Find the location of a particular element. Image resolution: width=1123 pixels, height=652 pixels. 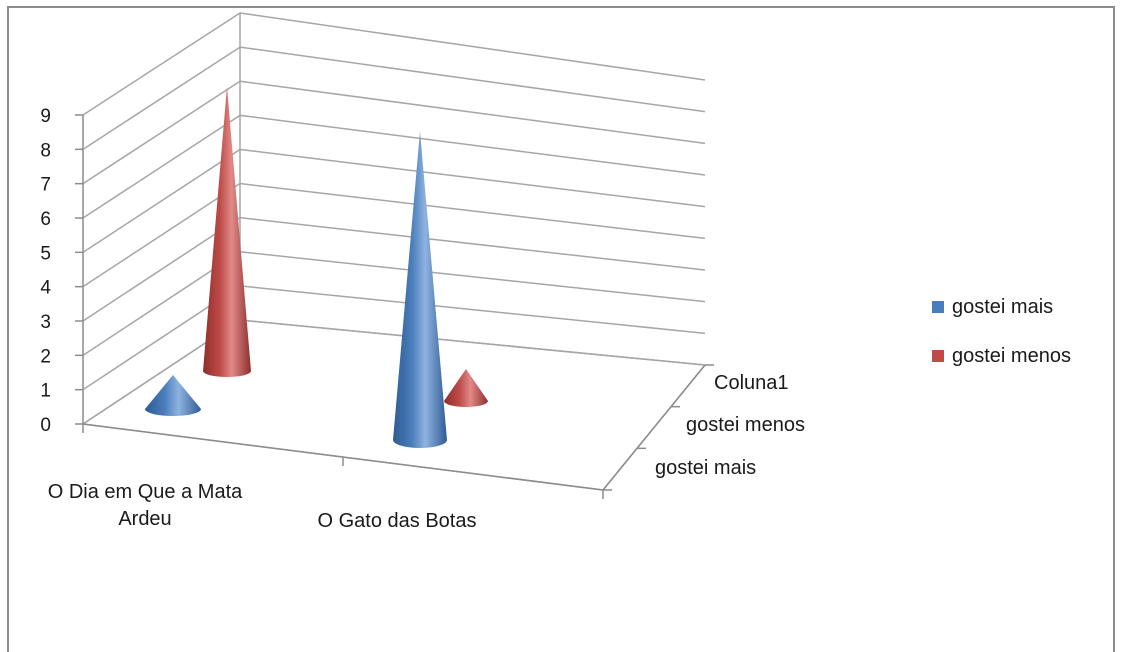

series-axis-labels: gostei mais gostei menos Coluna1 is located at coordinates (730, 425).